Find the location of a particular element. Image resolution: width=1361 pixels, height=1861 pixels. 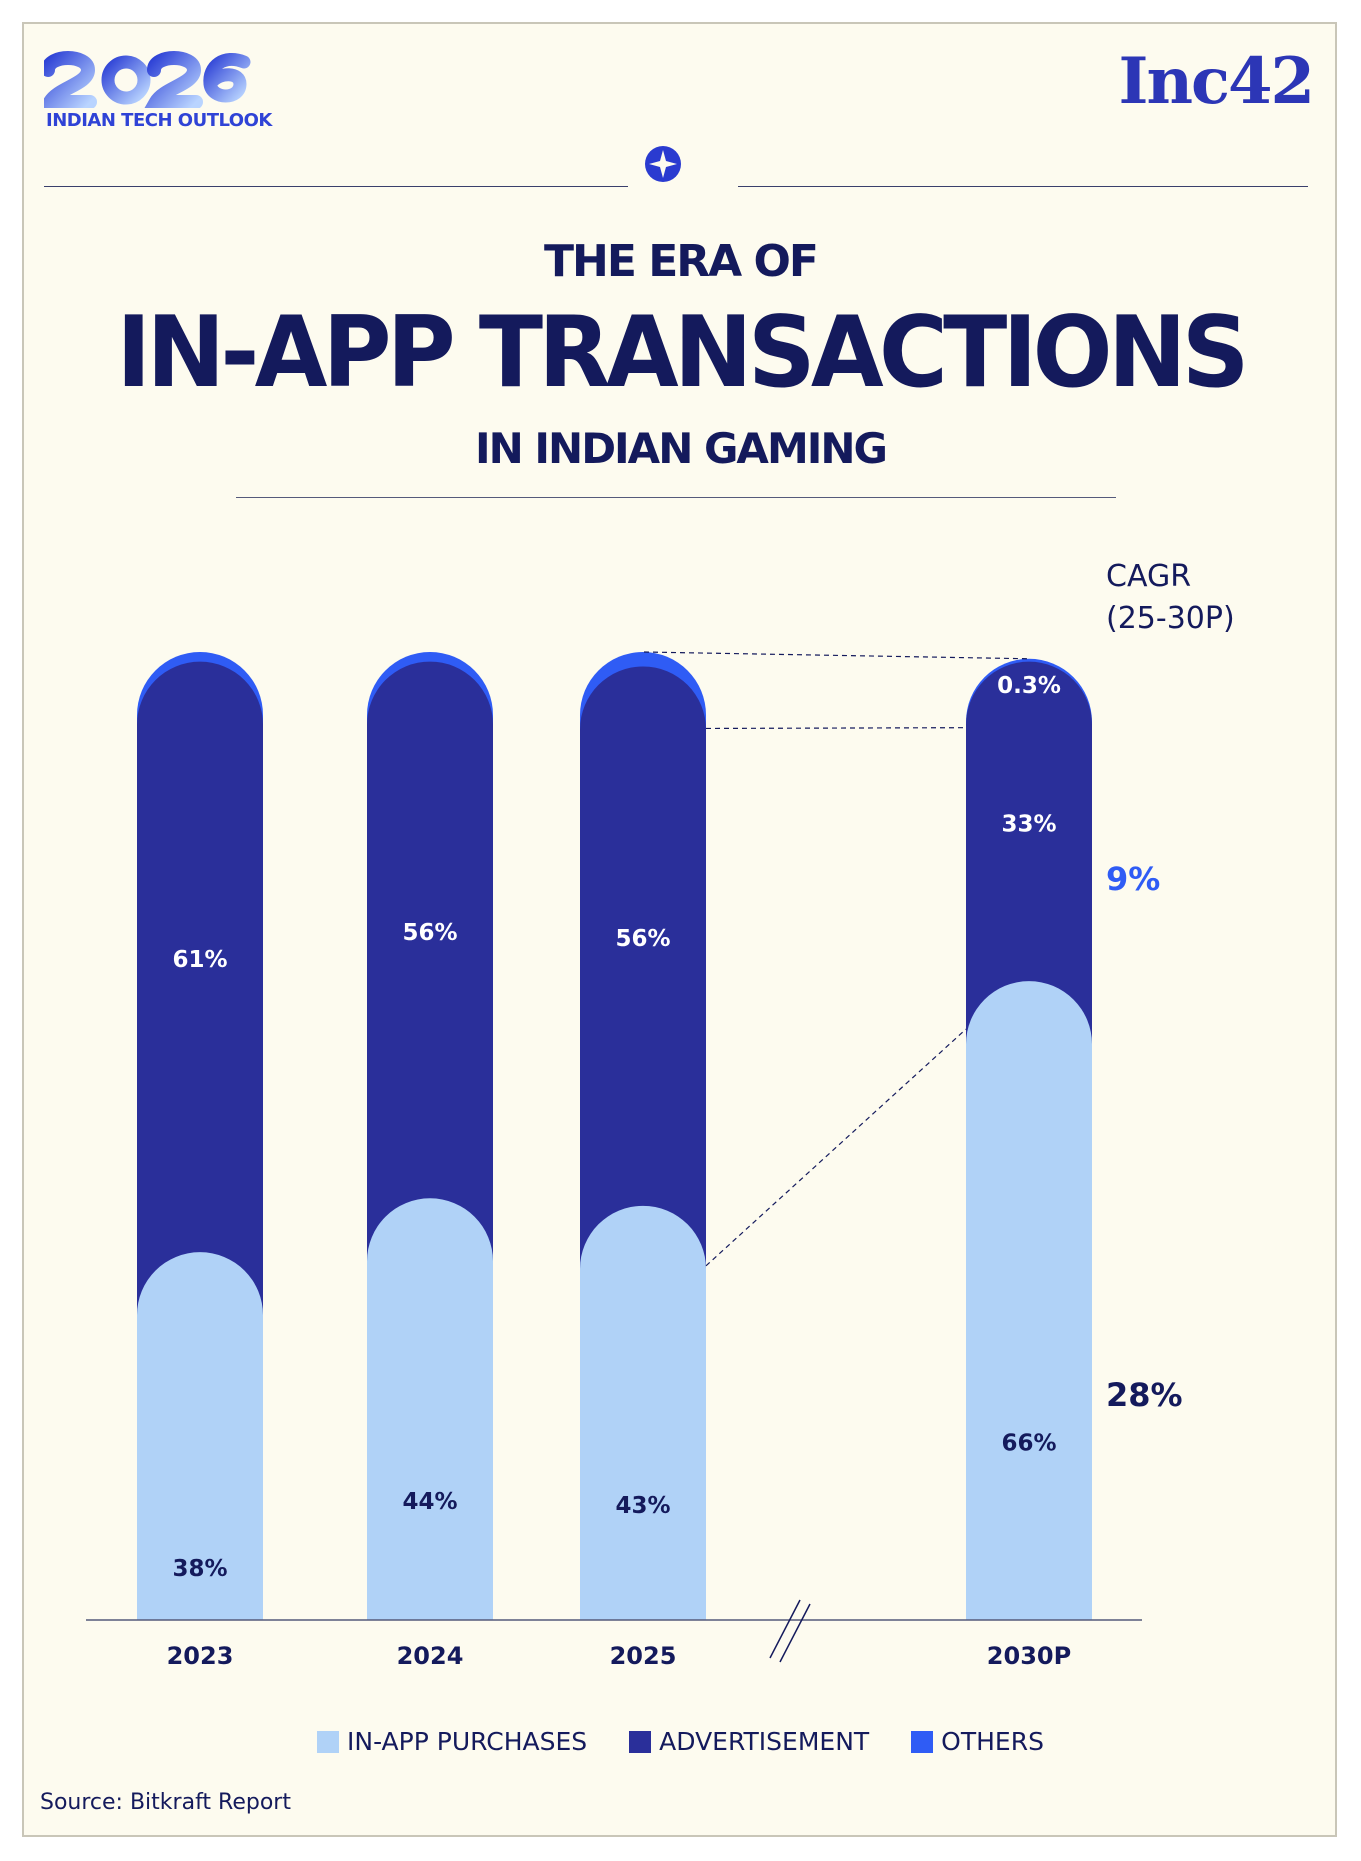

legend-swatch-others is located at coordinates (922, 1741).